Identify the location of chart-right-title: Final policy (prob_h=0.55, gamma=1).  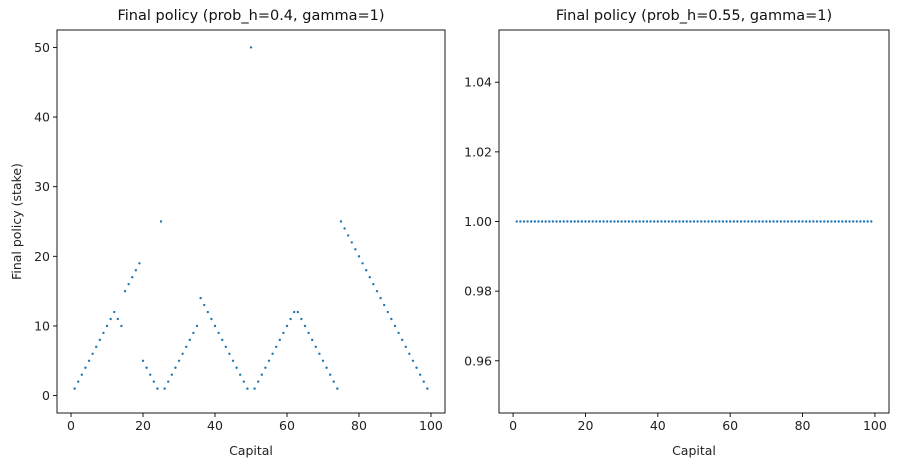
(694, 16).